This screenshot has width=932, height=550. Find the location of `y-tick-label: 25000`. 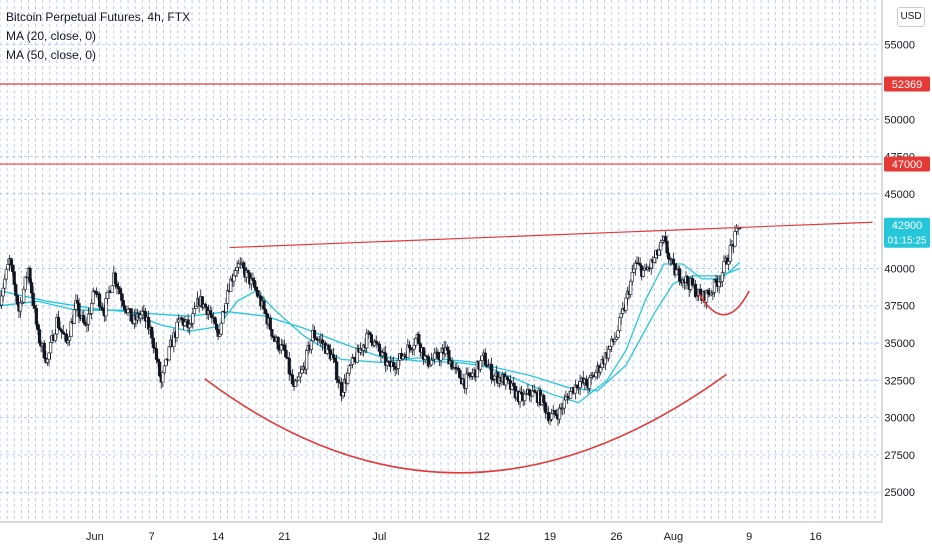

y-tick-label: 25000 is located at coordinates (899, 493).